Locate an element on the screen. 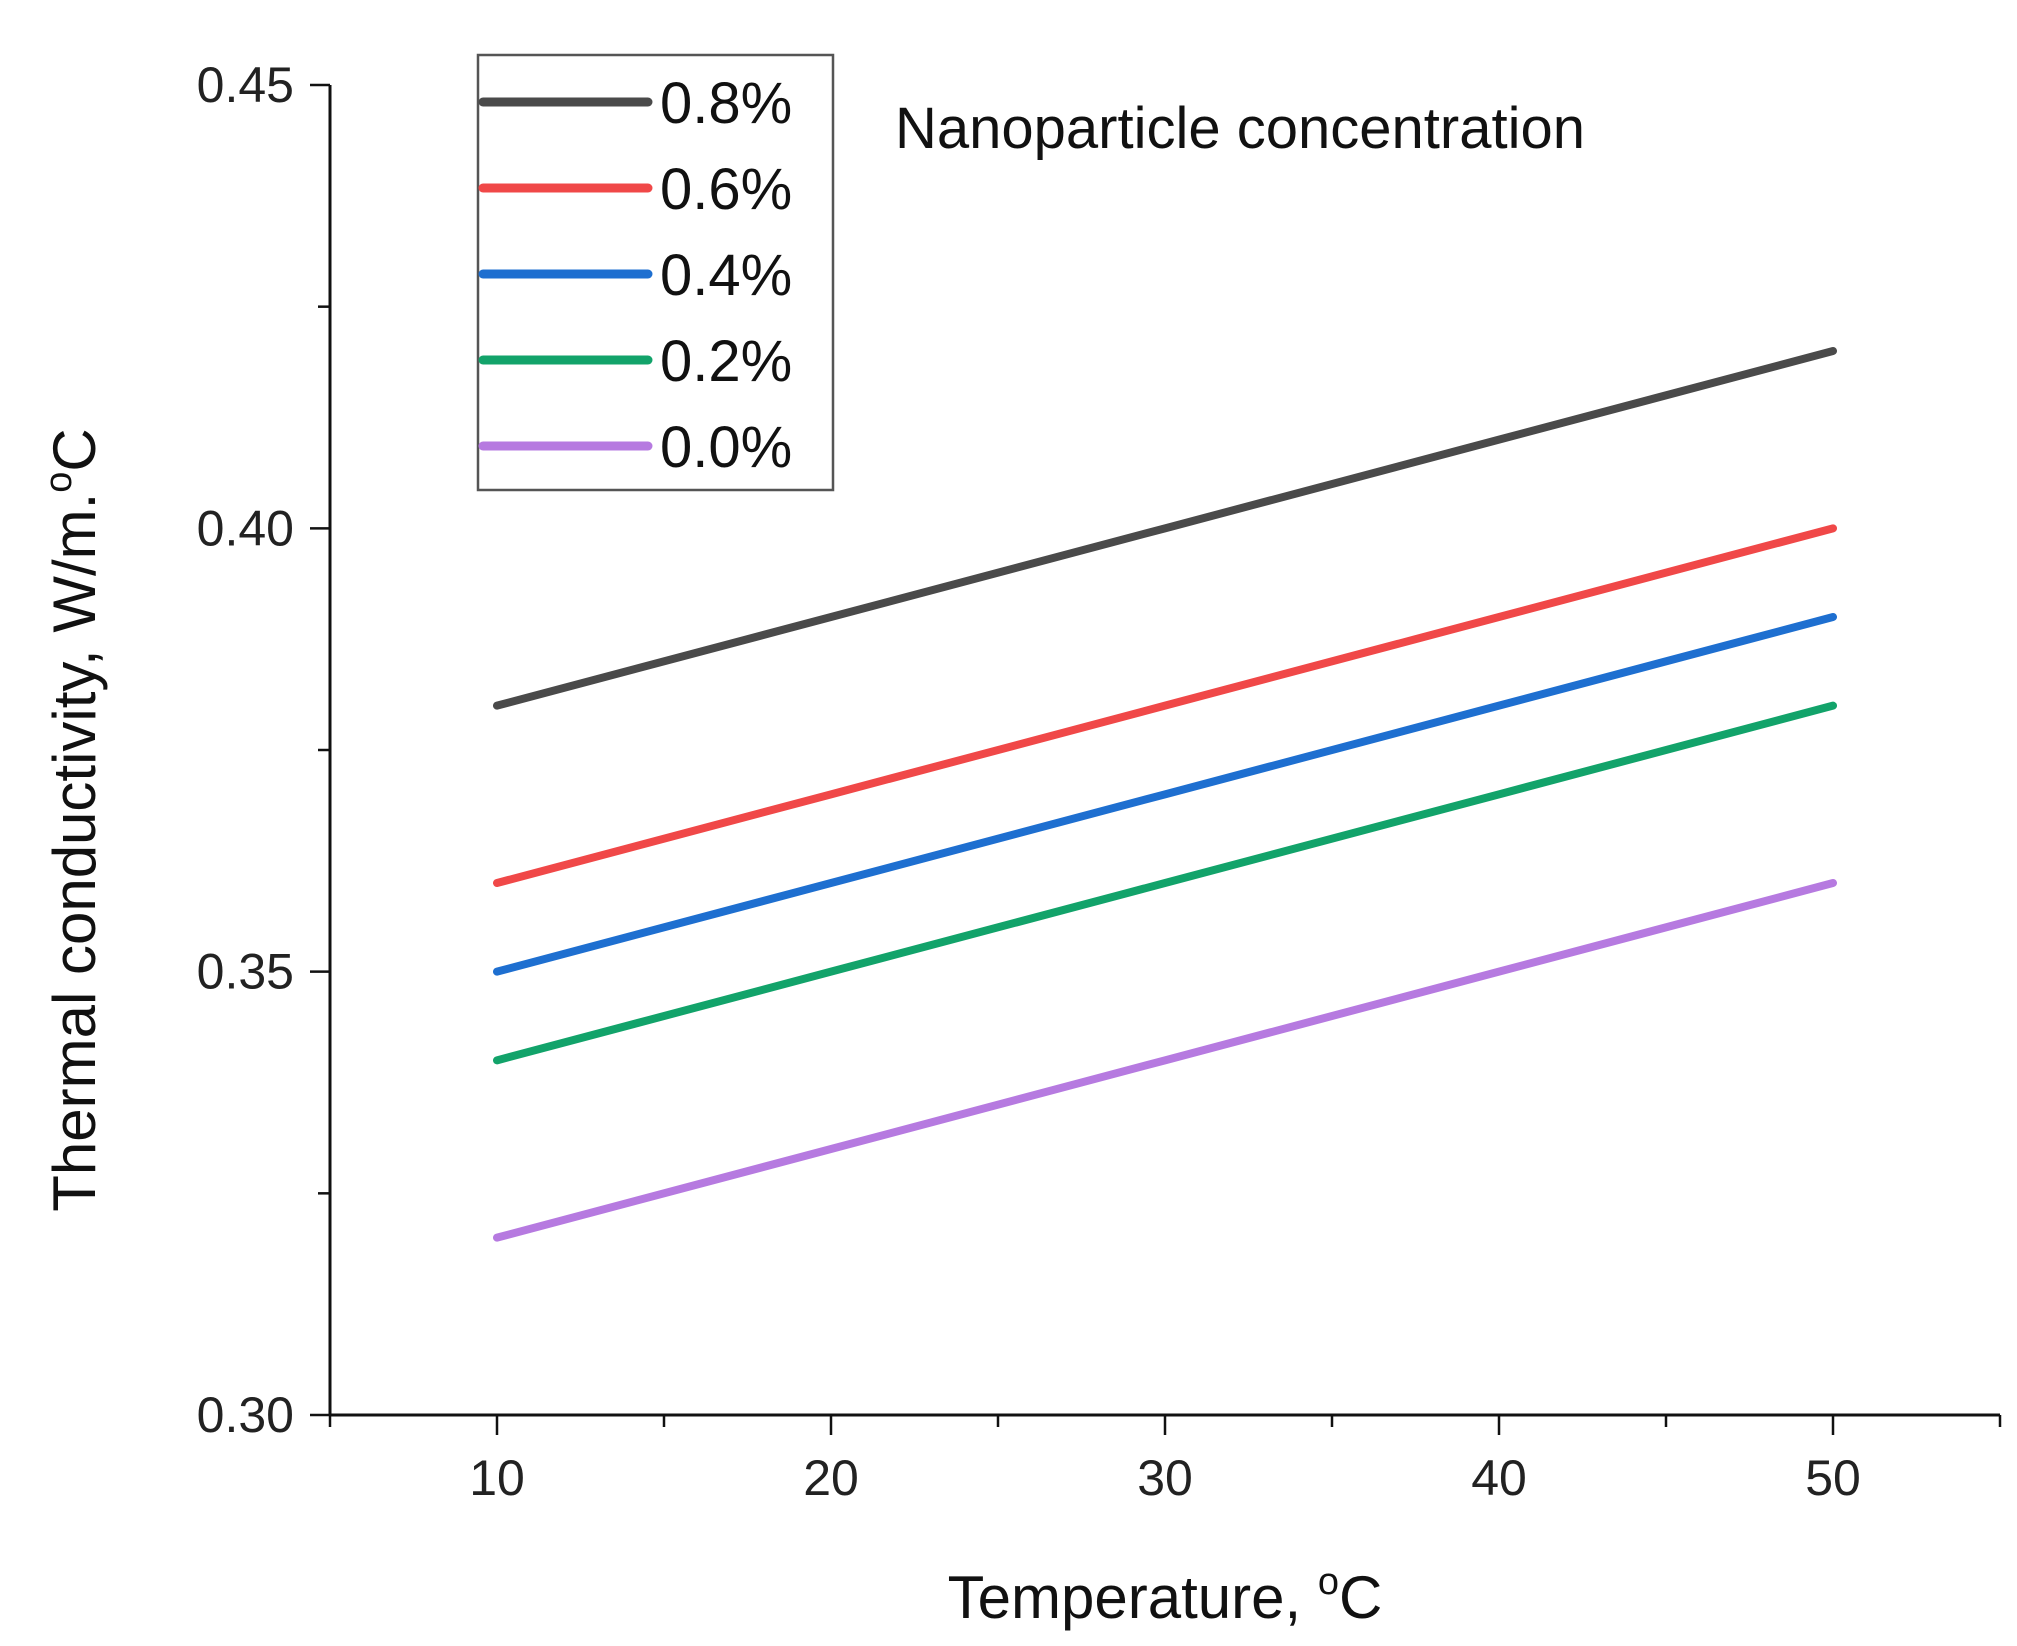  x-axis-title-degree: o is located at coordinates (1328, 1582).